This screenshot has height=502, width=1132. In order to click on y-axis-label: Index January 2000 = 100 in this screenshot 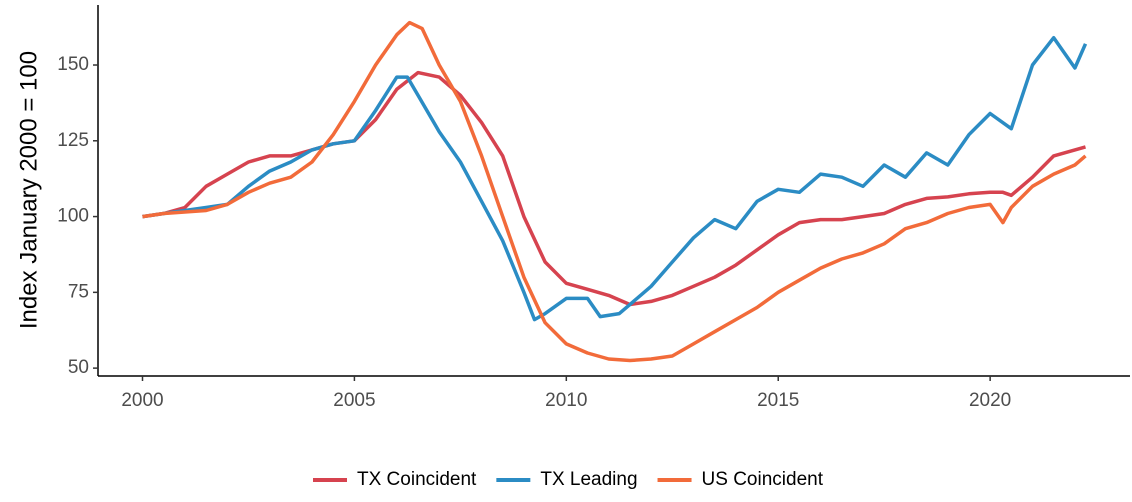, I will do `click(28, 190)`.